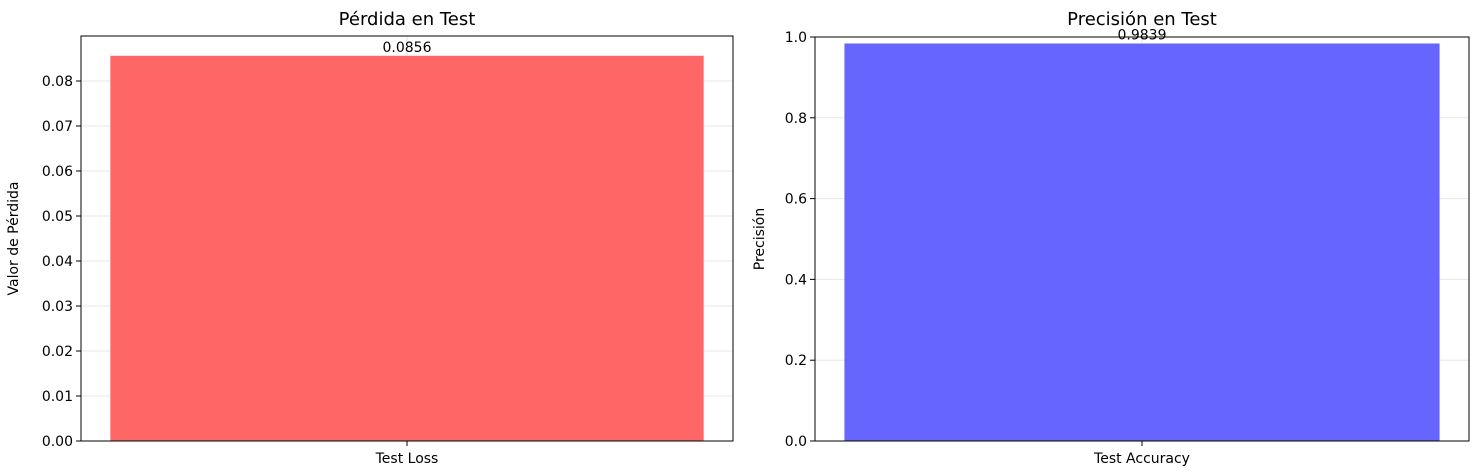 Image resolution: width=1483 pixels, height=476 pixels. What do you see at coordinates (796, 280) in the screenshot?
I see `accuracy-chart-y-tick-label: 0.4` at bounding box center [796, 280].